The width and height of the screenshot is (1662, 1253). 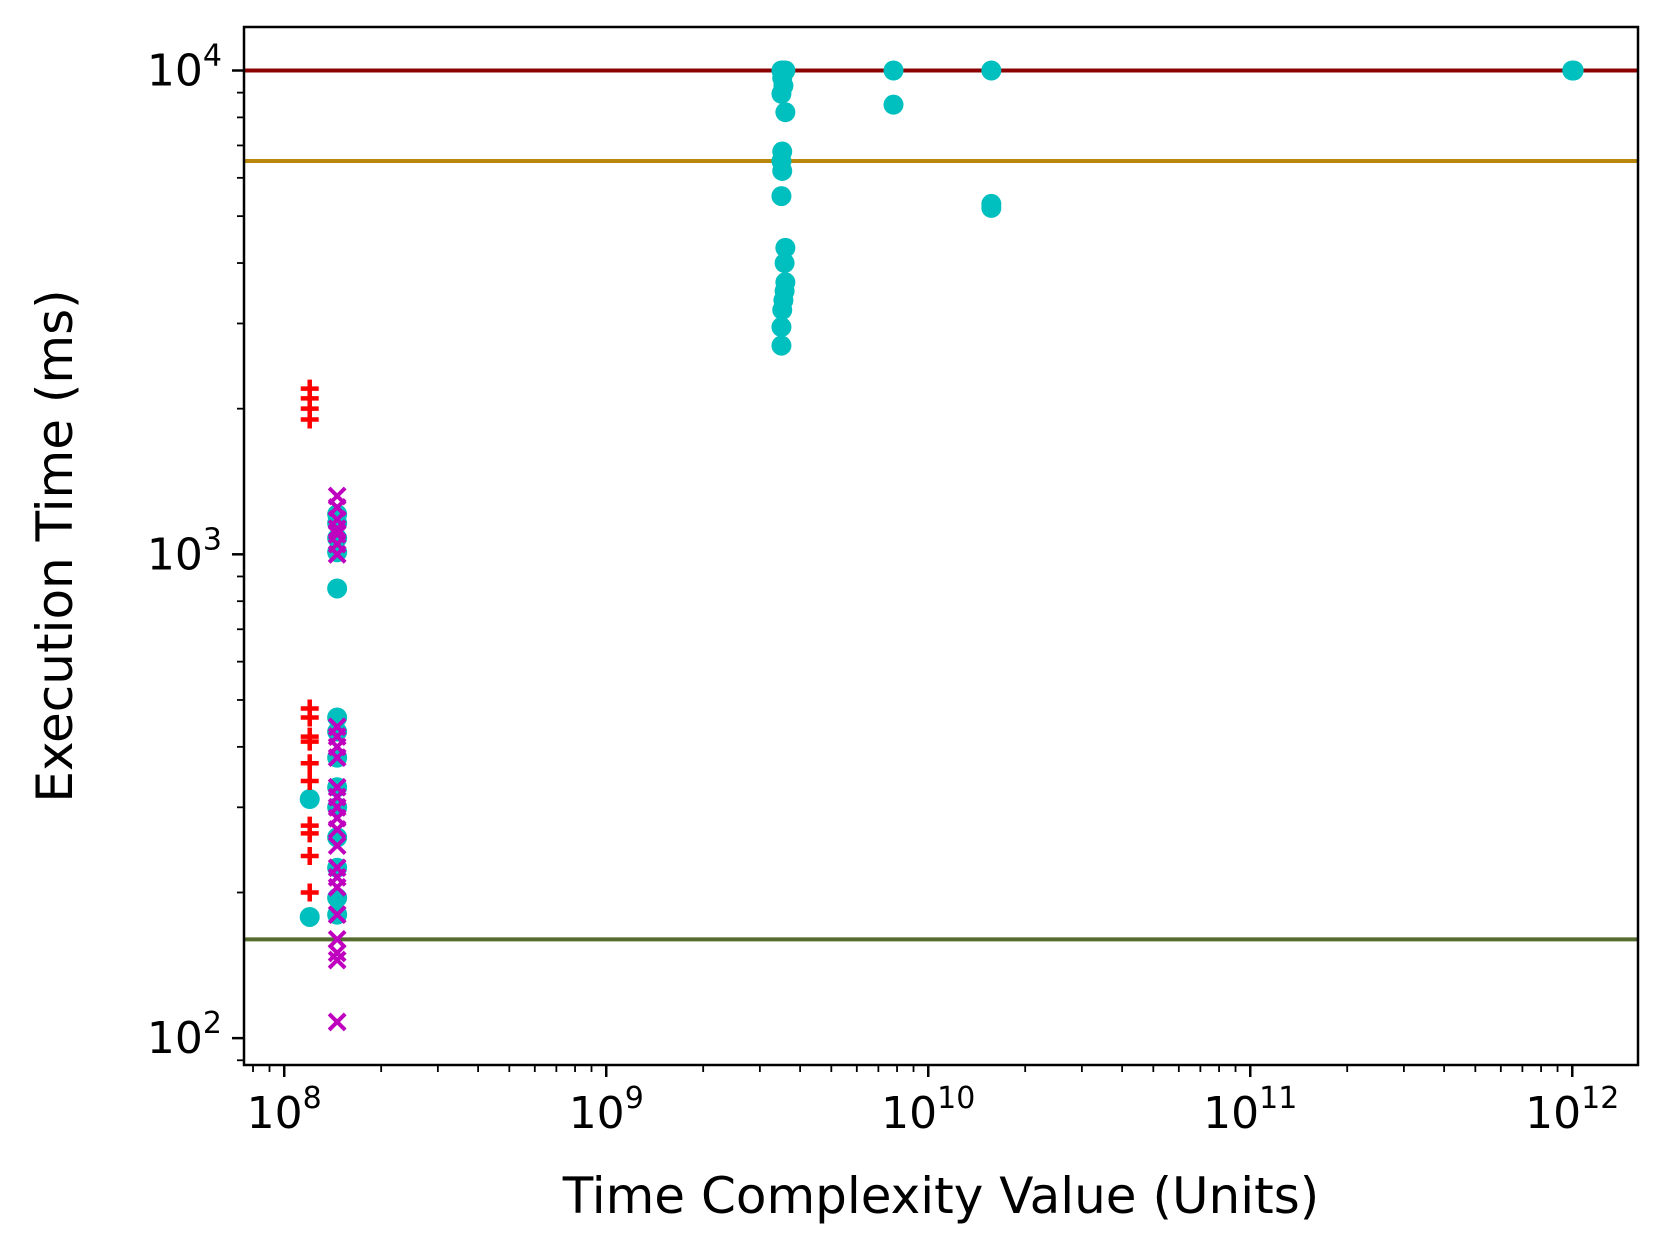 I want to click on x-tick-label: 10⁸, so click(x=284, y=1110).